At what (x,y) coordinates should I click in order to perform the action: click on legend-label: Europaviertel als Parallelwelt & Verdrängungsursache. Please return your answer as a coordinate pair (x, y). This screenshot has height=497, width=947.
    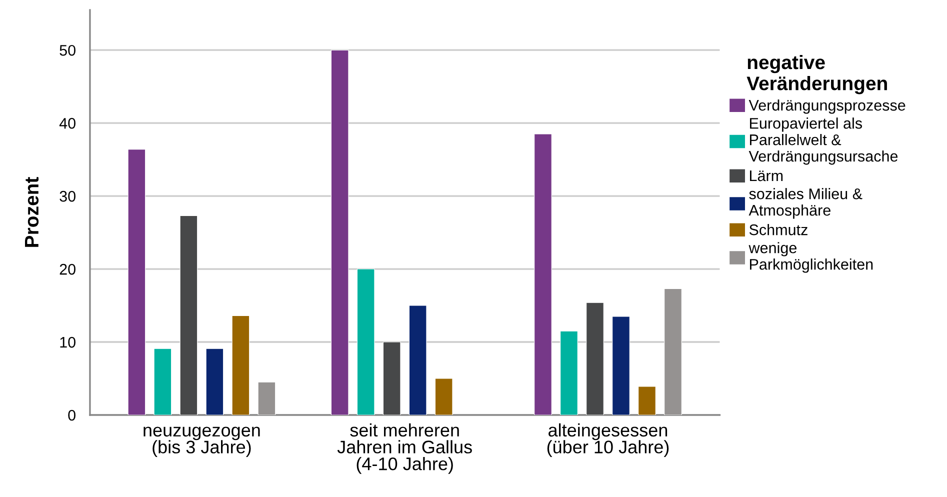
    Looking at the image, I should click on (823, 141).